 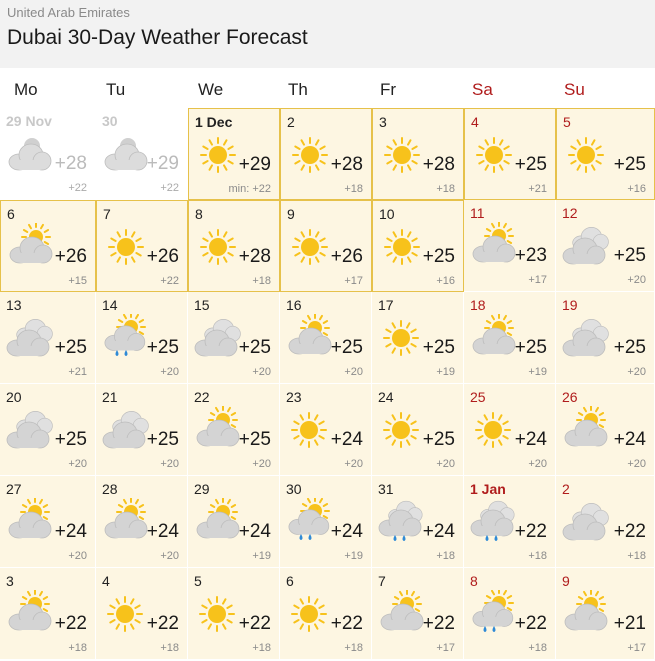 I want to click on day-cell: 9 +26 +17, so click(x=326, y=246).